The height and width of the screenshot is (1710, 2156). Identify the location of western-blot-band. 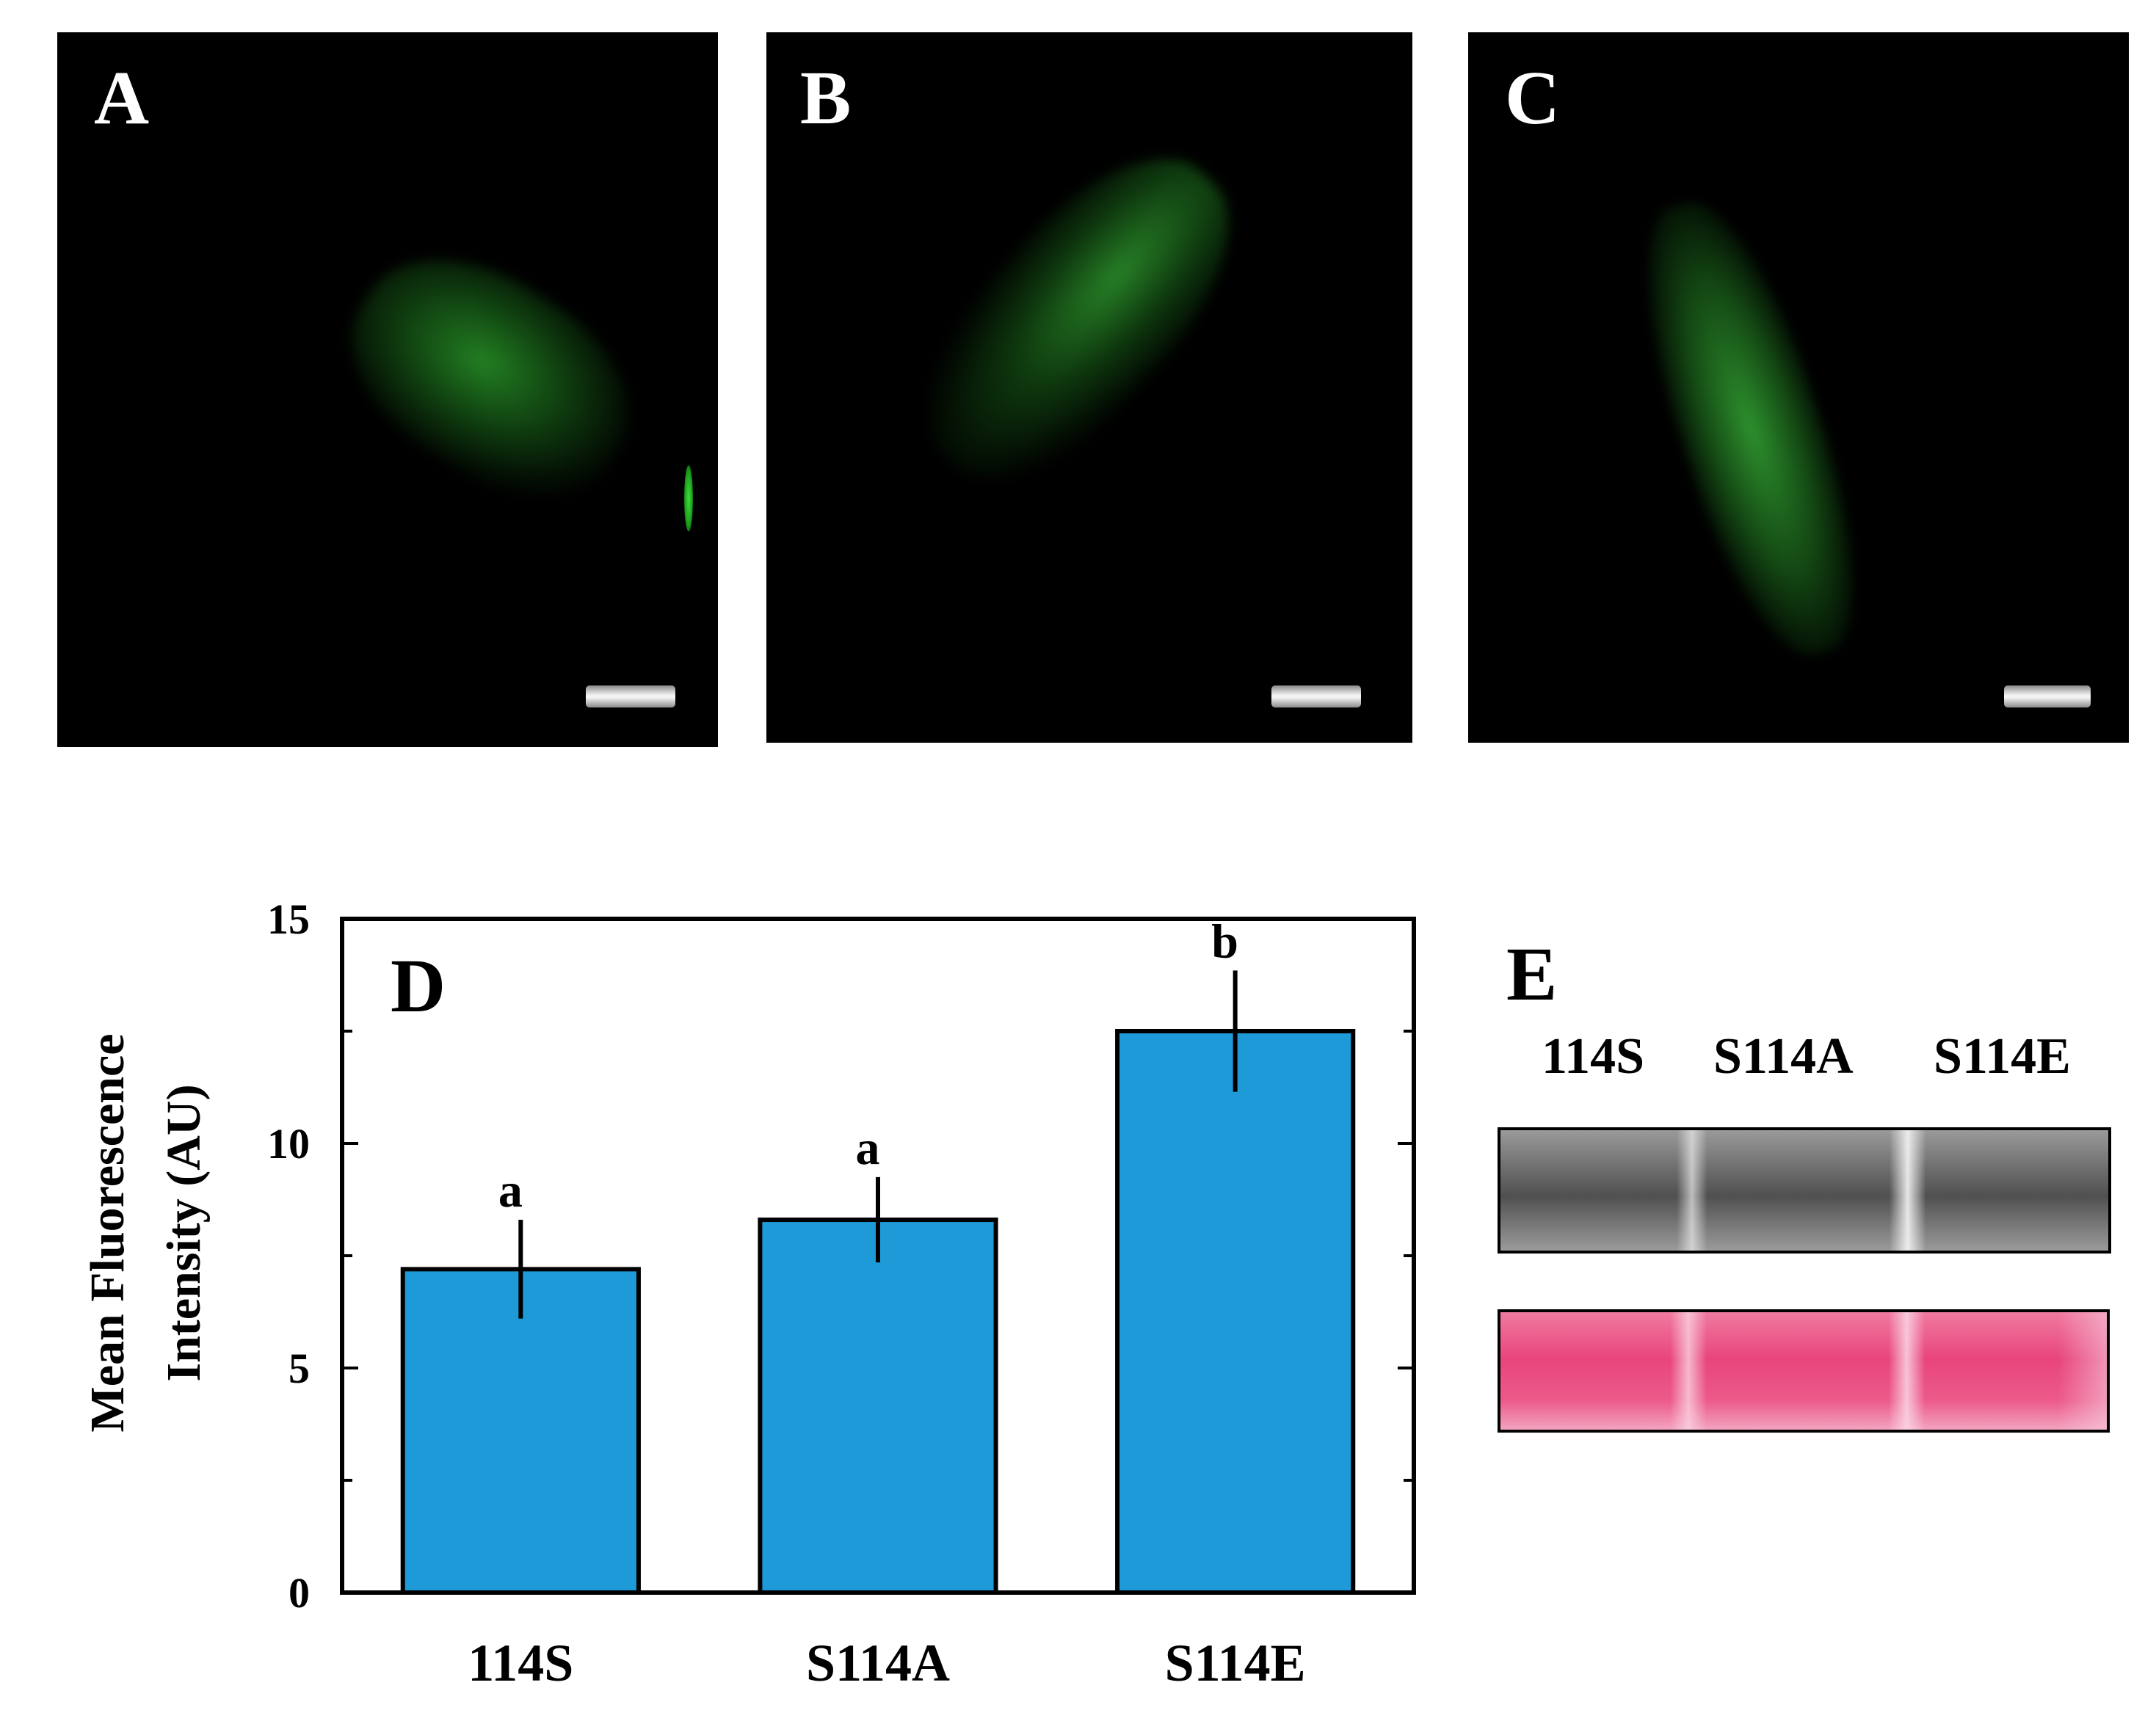
(1804, 1190).